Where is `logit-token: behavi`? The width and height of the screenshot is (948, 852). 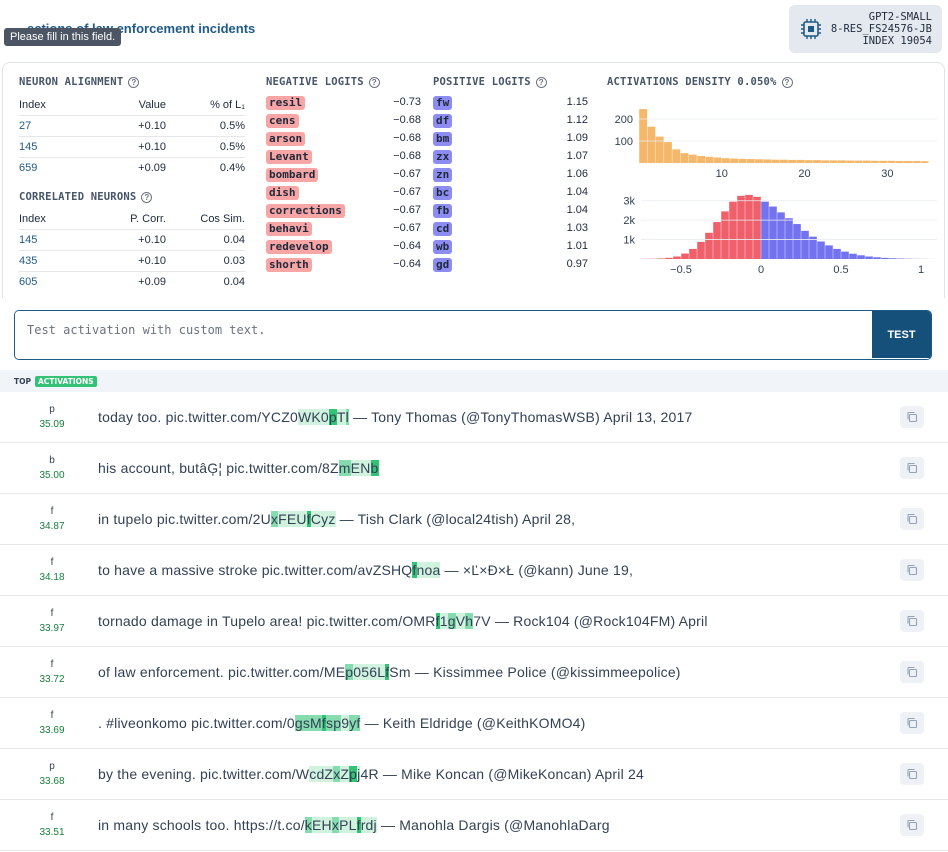 logit-token: behavi is located at coordinates (289, 229).